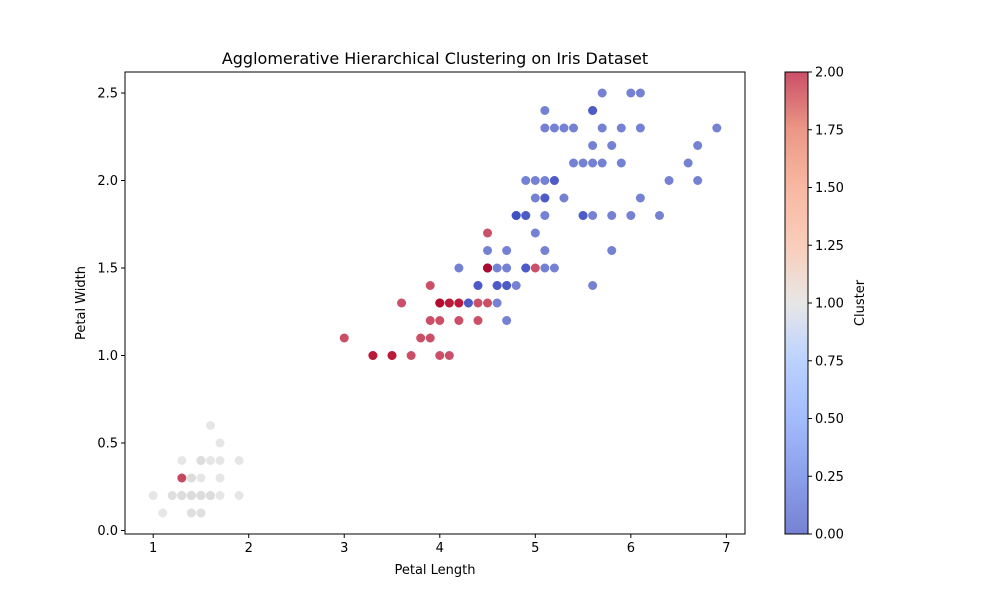  Describe the element at coordinates (107, 181) in the screenshot. I see `y-tick-label: 2.0` at that location.